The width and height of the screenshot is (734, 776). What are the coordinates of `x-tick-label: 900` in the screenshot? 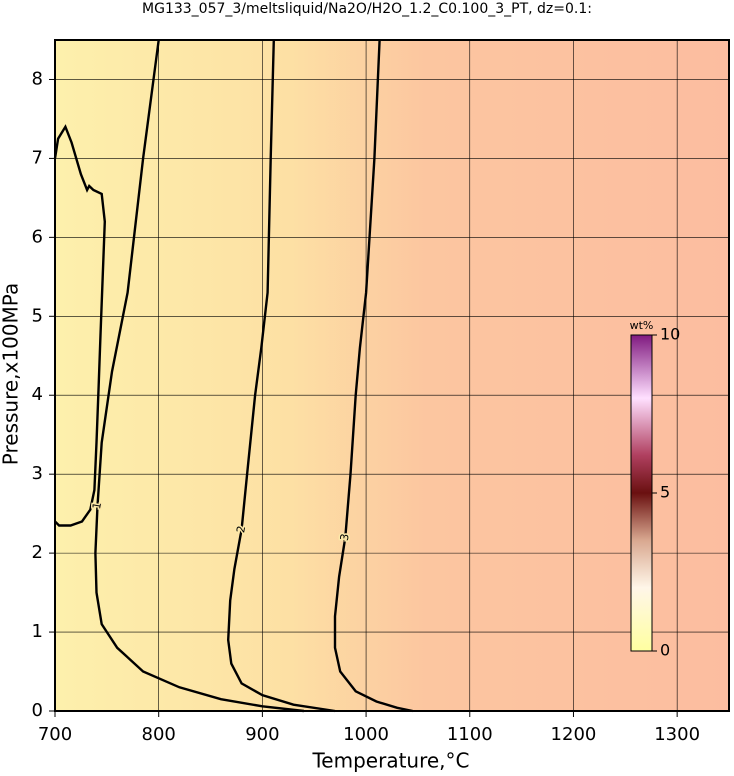 It's located at (262, 734).